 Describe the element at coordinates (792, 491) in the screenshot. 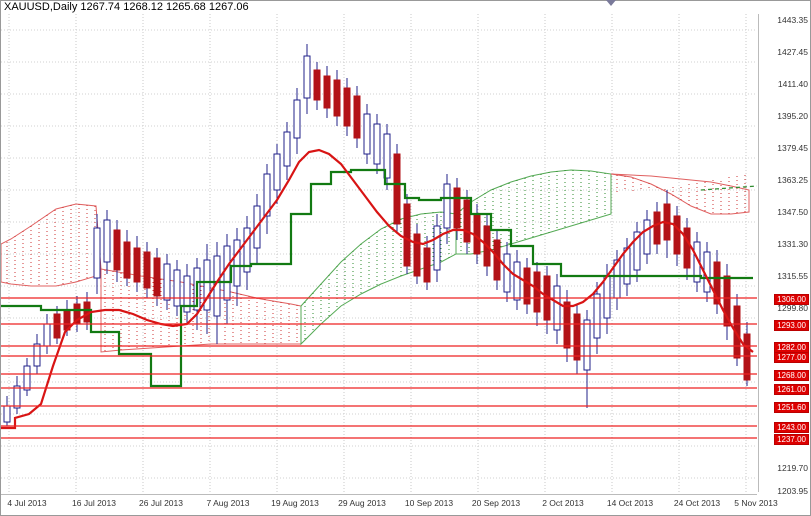

I see `price-tick: 1203.95` at that location.